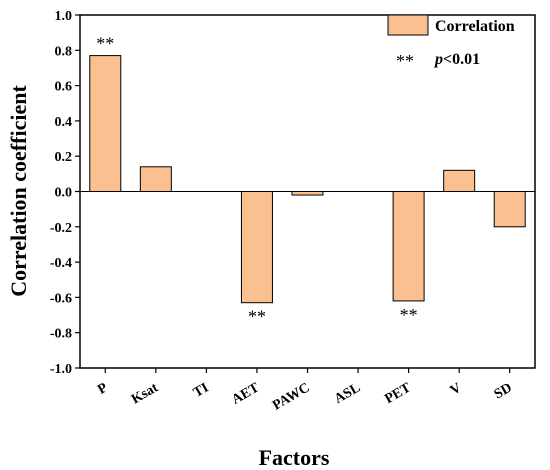 Image resolution: width=550 pixels, height=470 pixels. I want to click on bar-ksat, so click(155, 179).